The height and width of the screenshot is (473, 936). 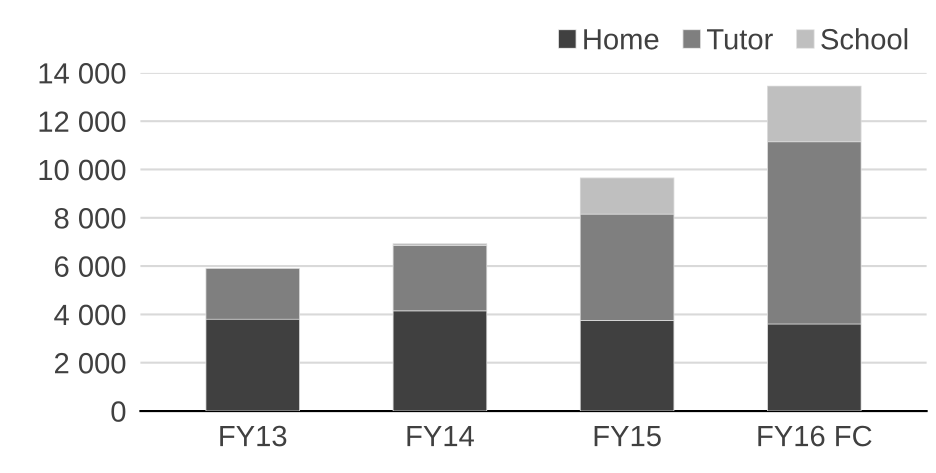 I want to click on y-tick-label: 4 000, so click(x=90, y=315).